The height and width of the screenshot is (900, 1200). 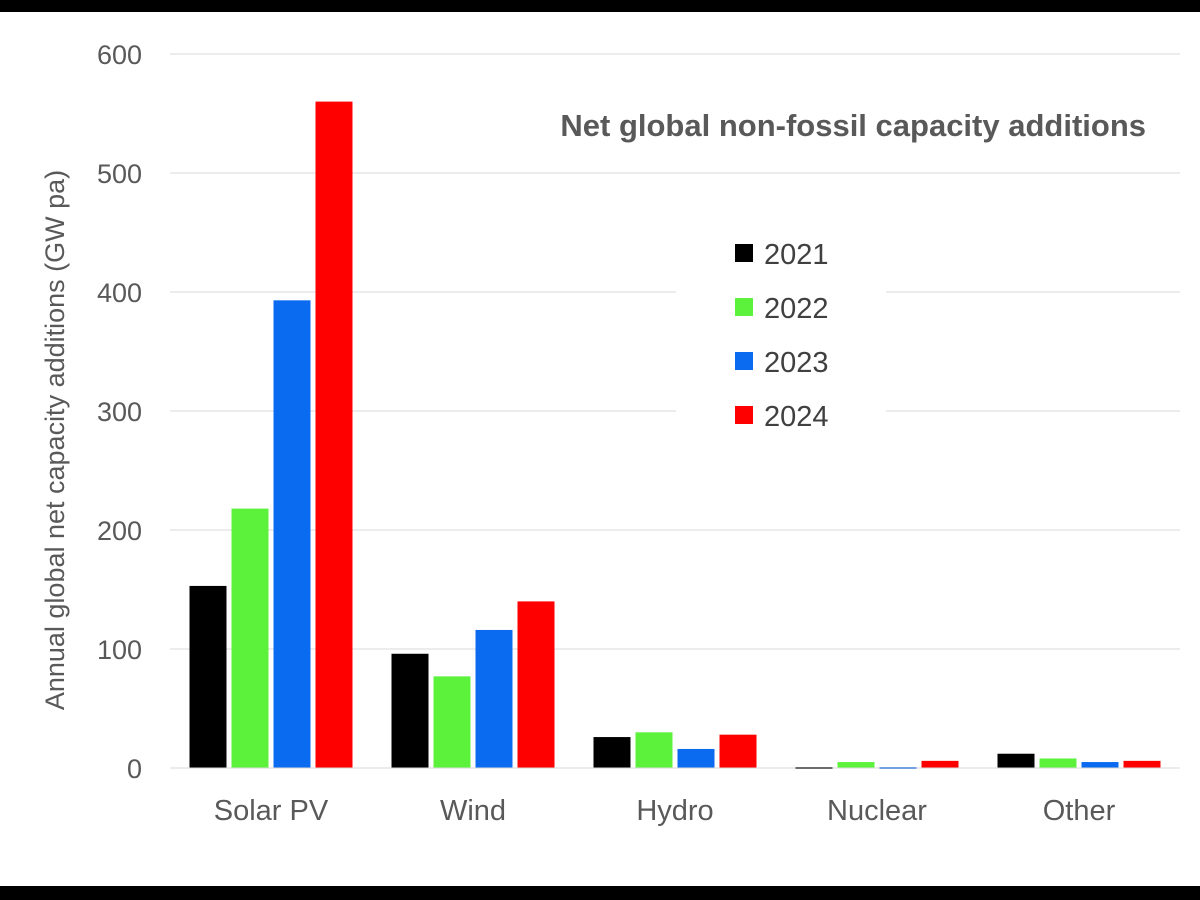 I want to click on bar-2021-other, so click(x=1016, y=760).